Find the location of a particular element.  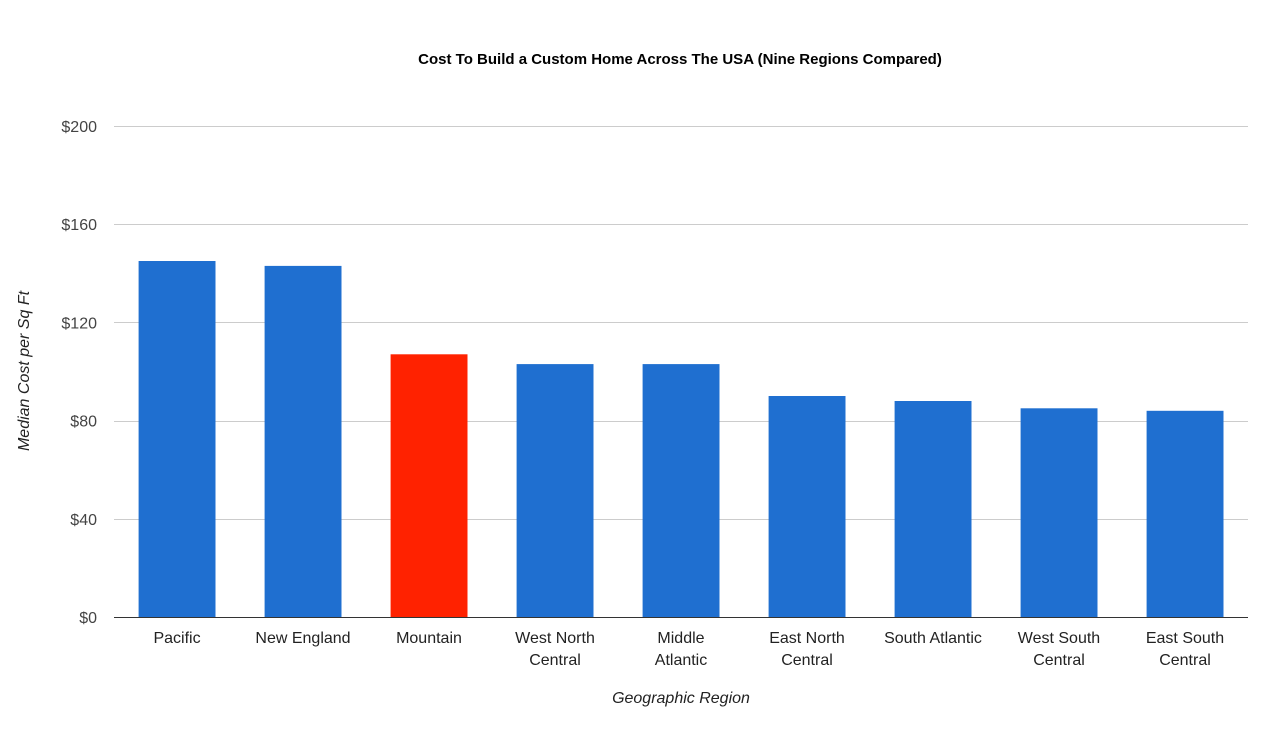

x-axis-label: Geographic Region is located at coordinates (681, 698).